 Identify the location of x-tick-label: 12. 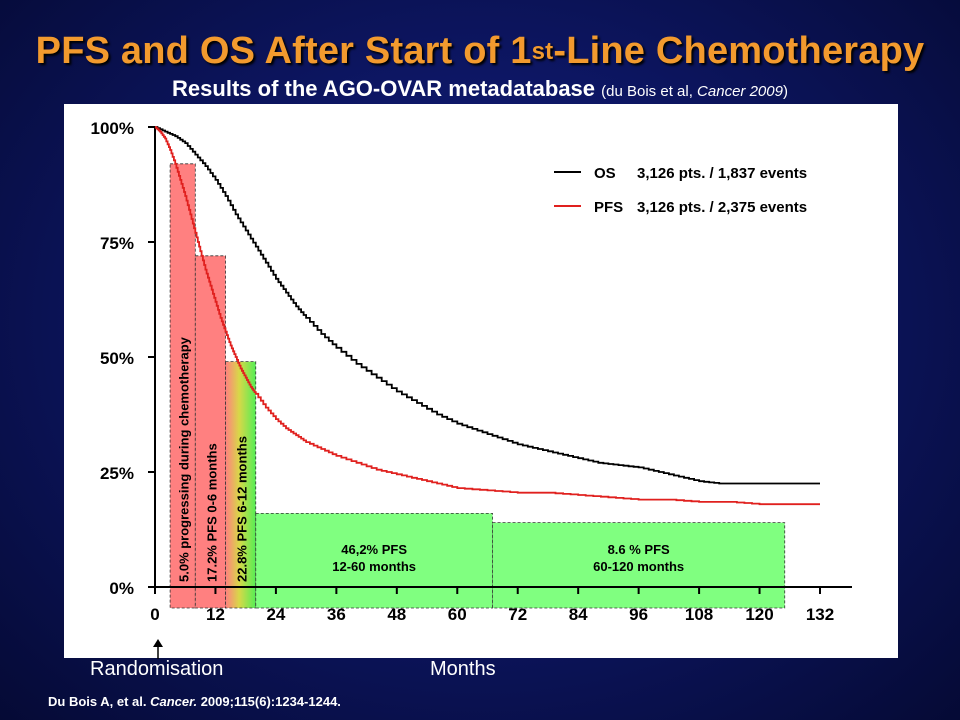
(215, 614).